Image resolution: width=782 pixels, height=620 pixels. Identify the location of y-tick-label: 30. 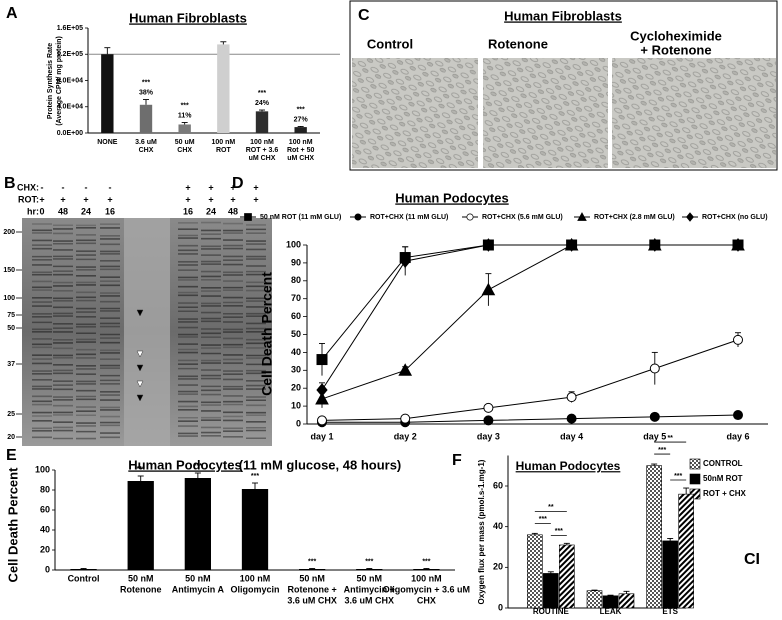
(296, 370).